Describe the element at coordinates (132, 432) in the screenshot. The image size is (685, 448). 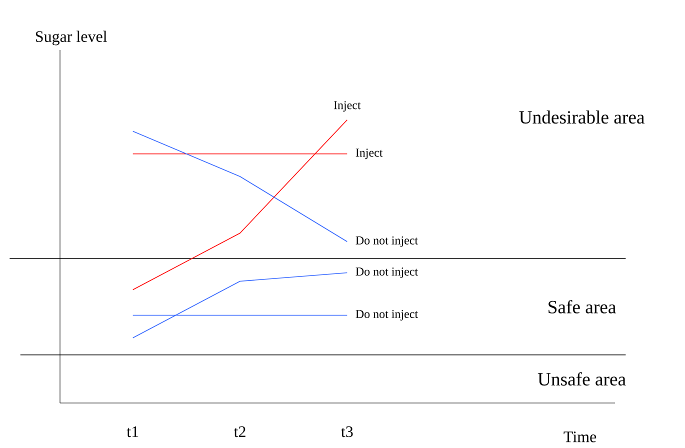
I see `x-tick-label: t1` at that location.